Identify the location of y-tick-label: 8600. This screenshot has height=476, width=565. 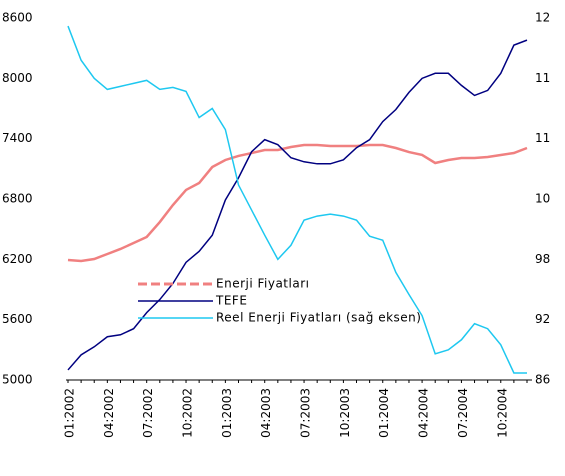
(17, 18).